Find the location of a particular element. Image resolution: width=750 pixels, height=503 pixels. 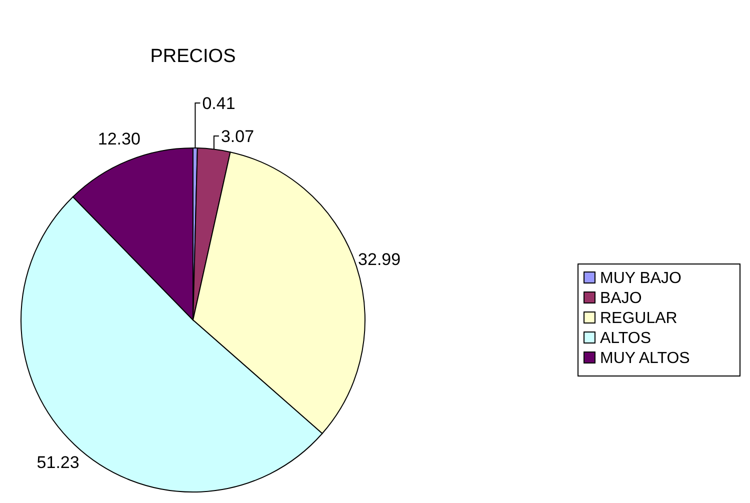

legend-label: ALTOS is located at coordinates (625, 338).